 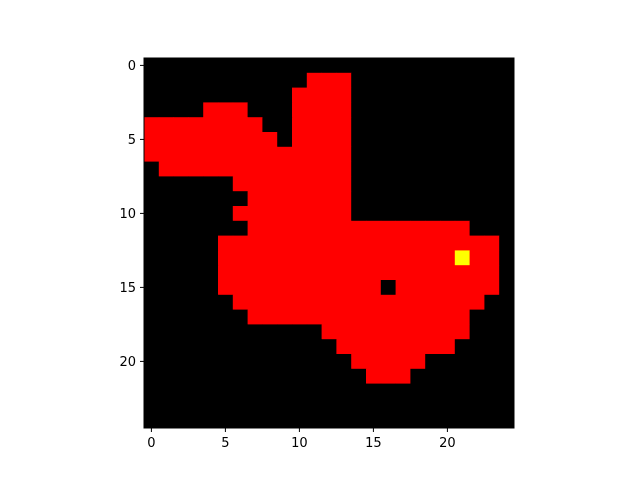 I want to click on x-tick-label: 20, so click(x=447, y=443).